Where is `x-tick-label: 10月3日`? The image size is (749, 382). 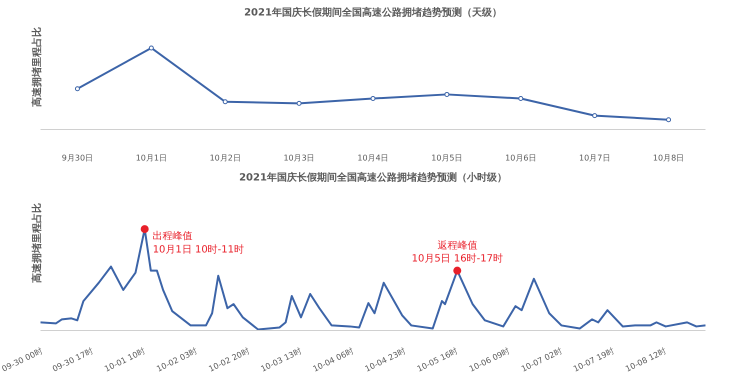
x-tick-label: 10月3日 is located at coordinates (299, 158).